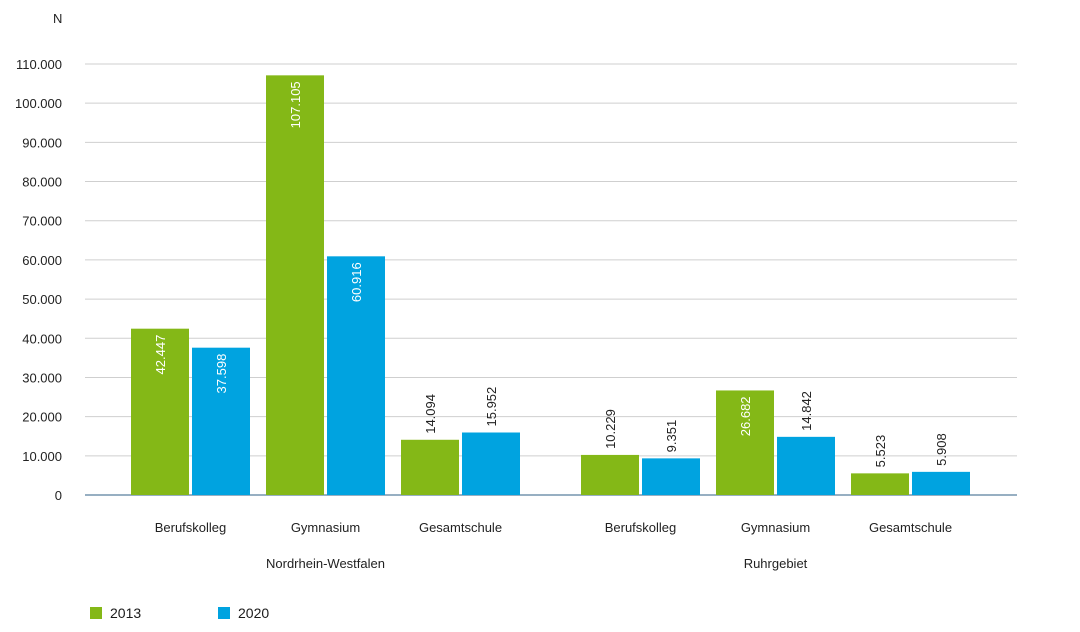 The image size is (1080, 632). What do you see at coordinates (126, 613) in the screenshot?
I see `legend-label-2013: 2013` at bounding box center [126, 613].